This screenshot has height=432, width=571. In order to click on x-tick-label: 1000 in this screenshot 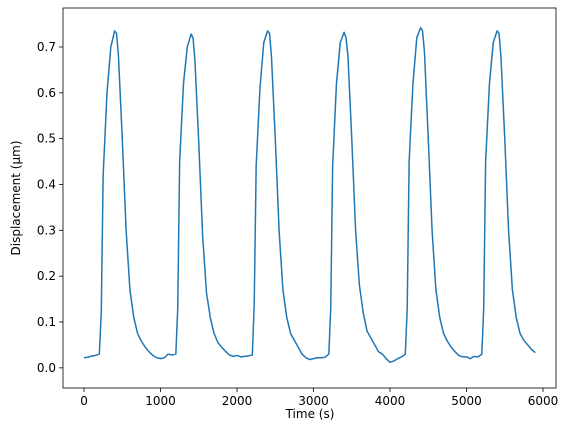, I will do `click(160, 401)`.